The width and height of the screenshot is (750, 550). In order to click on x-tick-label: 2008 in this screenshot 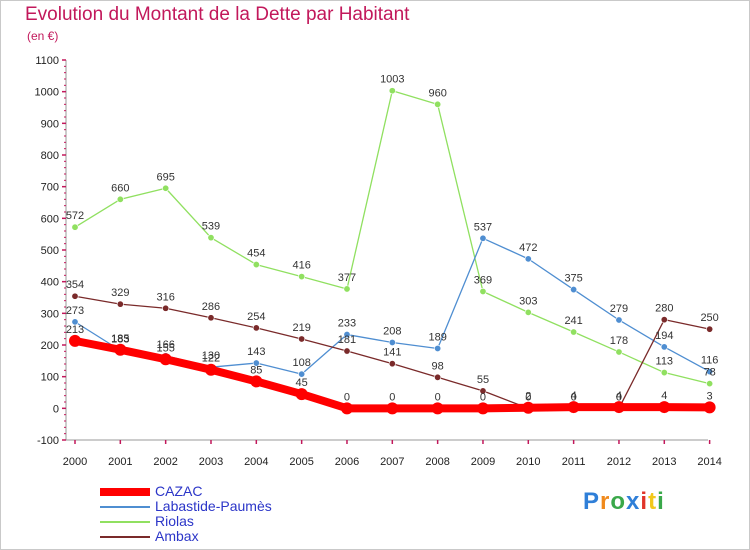, I will do `click(437, 462)`.